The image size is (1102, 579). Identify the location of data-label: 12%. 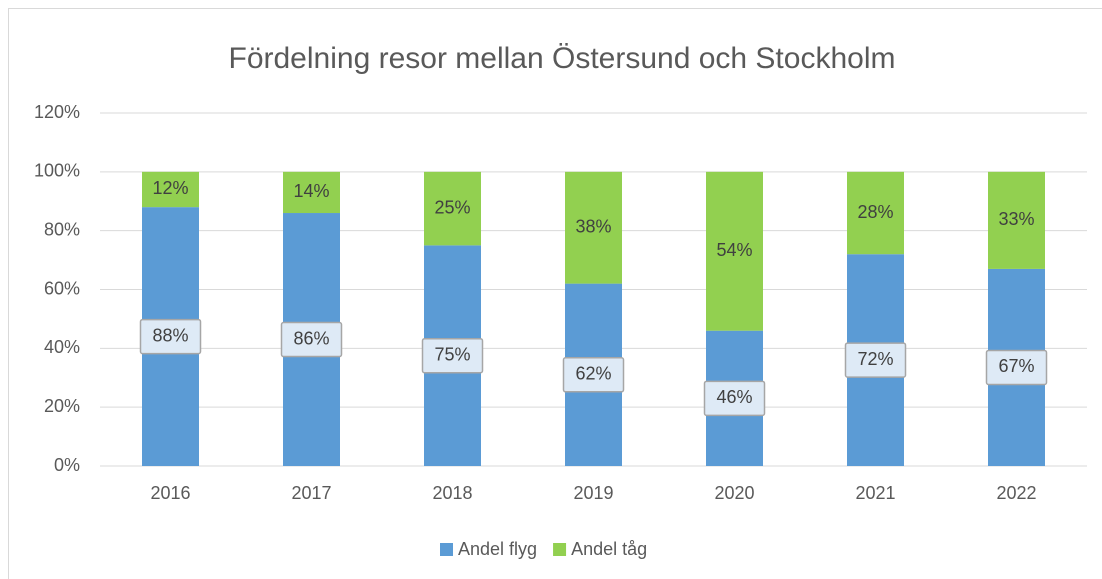
(170, 188).